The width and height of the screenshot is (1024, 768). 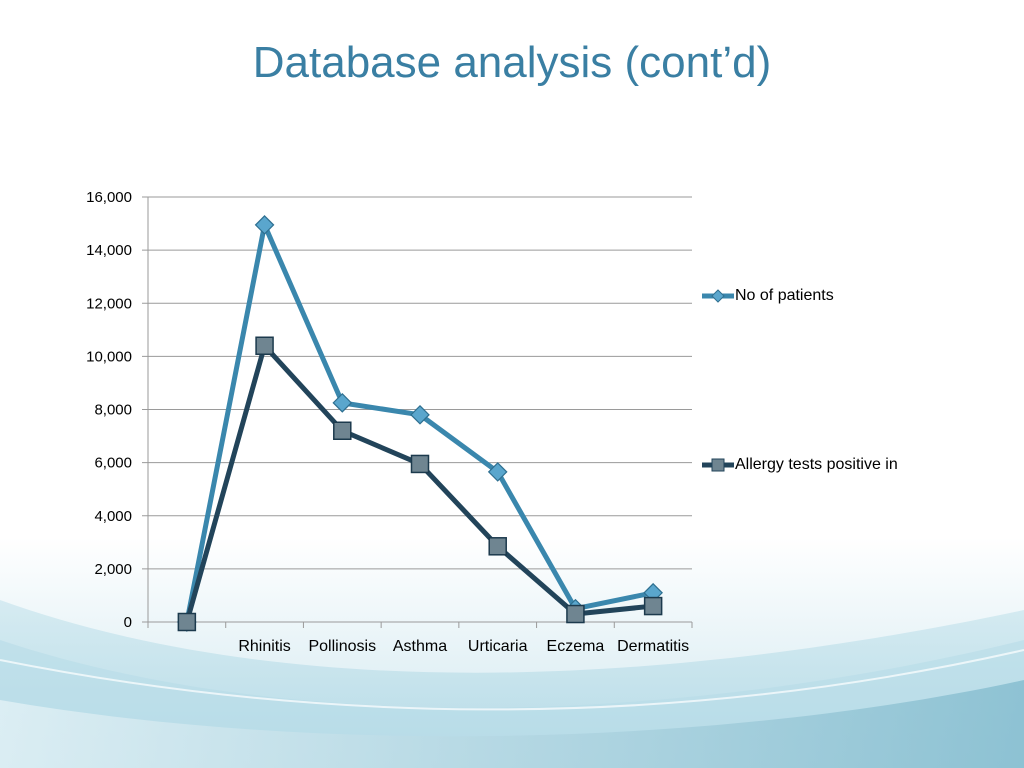 I want to click on slide-title: Database analysis (cont’d), so click(x=512, y=62).